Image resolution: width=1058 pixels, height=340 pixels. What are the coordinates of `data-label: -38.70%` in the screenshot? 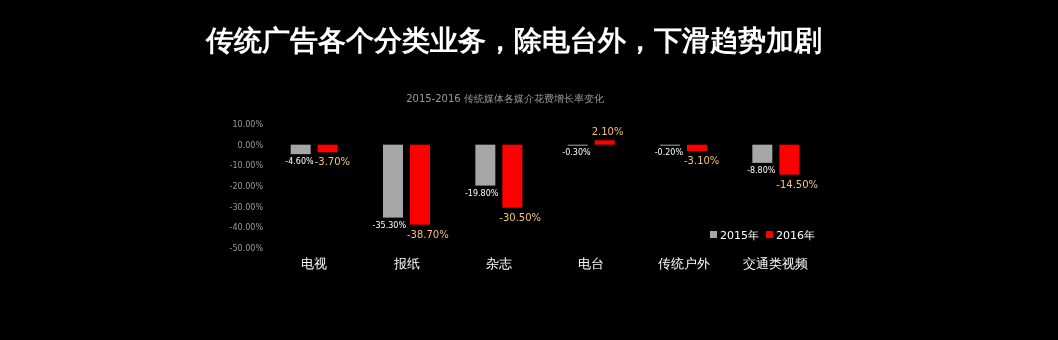 It's located at (428, 234).